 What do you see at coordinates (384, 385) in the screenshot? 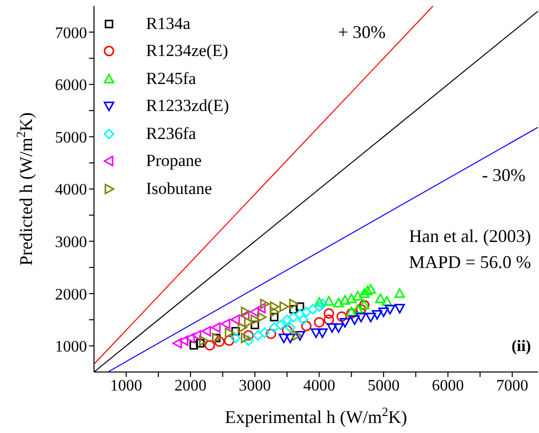
I see `x-tick-label: 5000` at bounding box center [384, 385].